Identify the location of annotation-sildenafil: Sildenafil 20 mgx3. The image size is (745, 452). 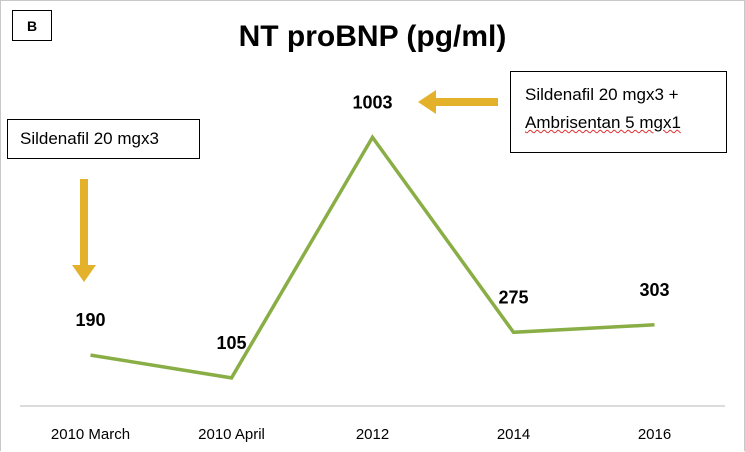
(103, 139).